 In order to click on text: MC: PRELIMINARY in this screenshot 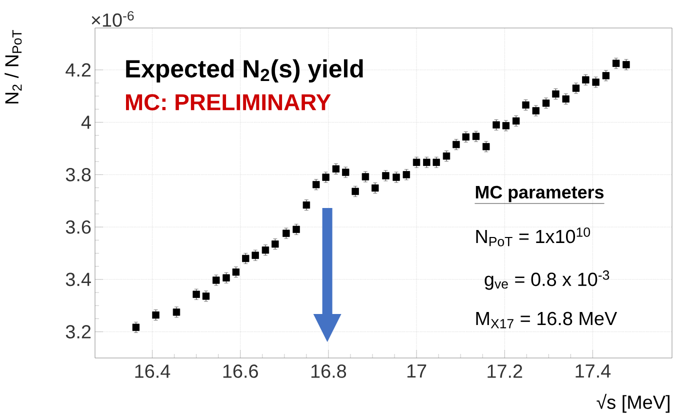, I will do `click(228, 102)`.